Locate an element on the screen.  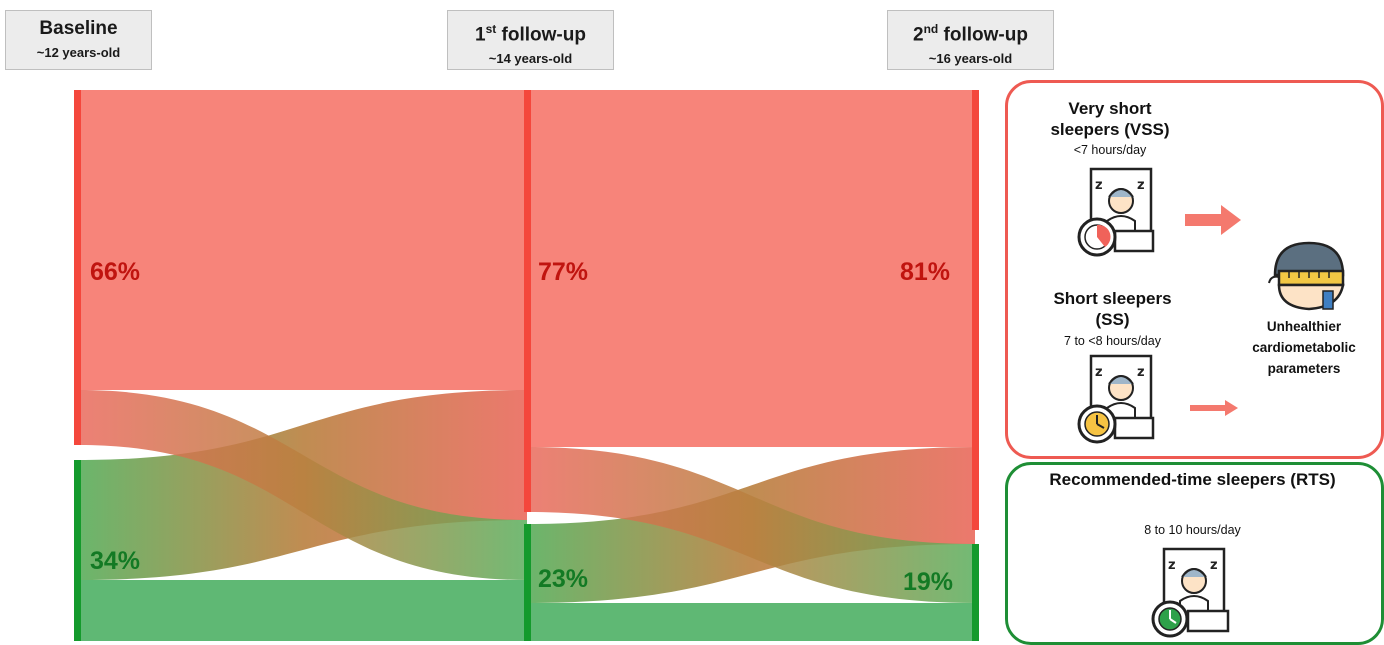
timepoint-age: ~16 years-old is located at coordinates (970, 59).